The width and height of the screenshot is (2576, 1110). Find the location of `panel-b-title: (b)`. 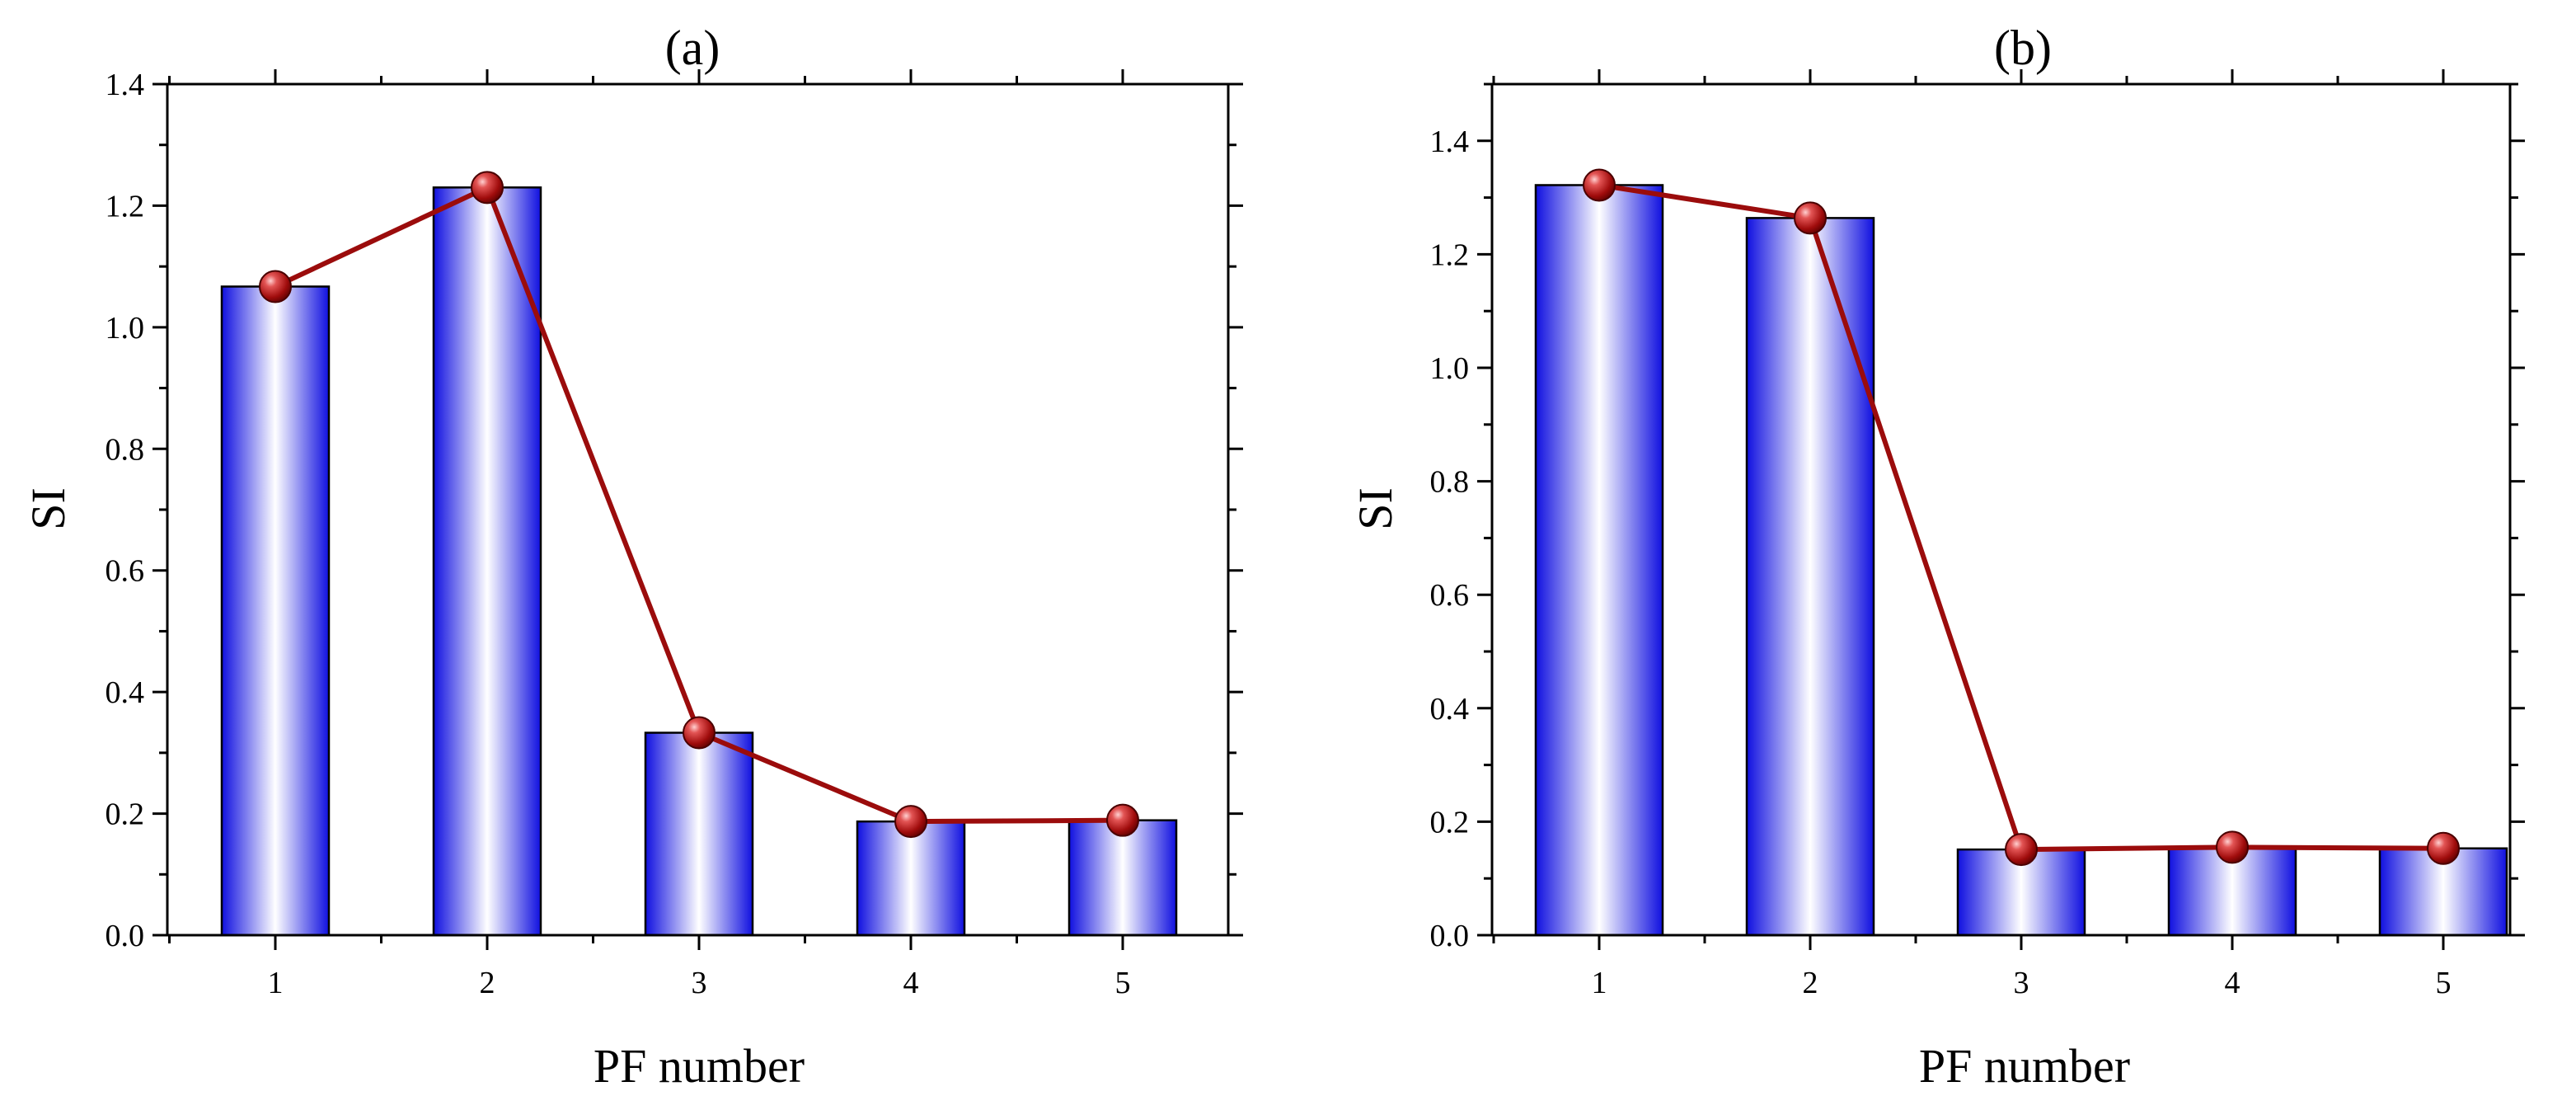

panel-b-title: (b) is located at coordinates (2023, 48).